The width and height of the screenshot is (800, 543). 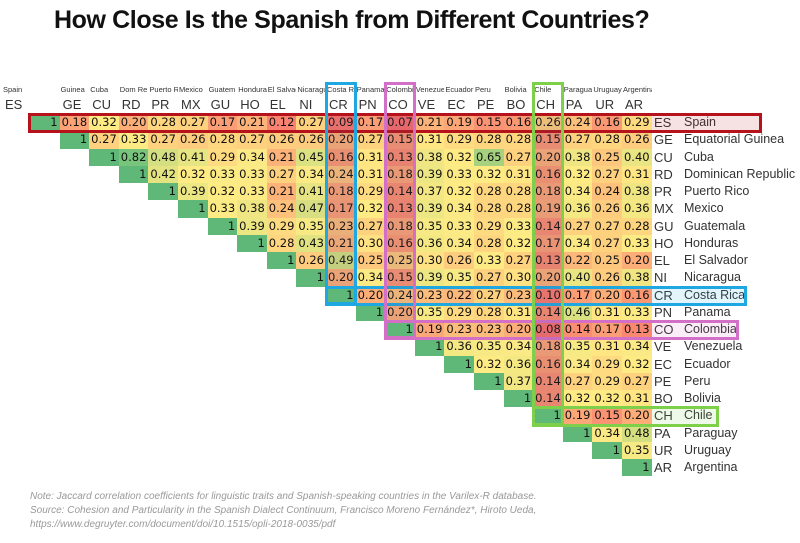 What do you see at coordinates (637, 192) in the screenshot?
I see `heatmap-cell: 0.38` at bounding box center [637, 192].